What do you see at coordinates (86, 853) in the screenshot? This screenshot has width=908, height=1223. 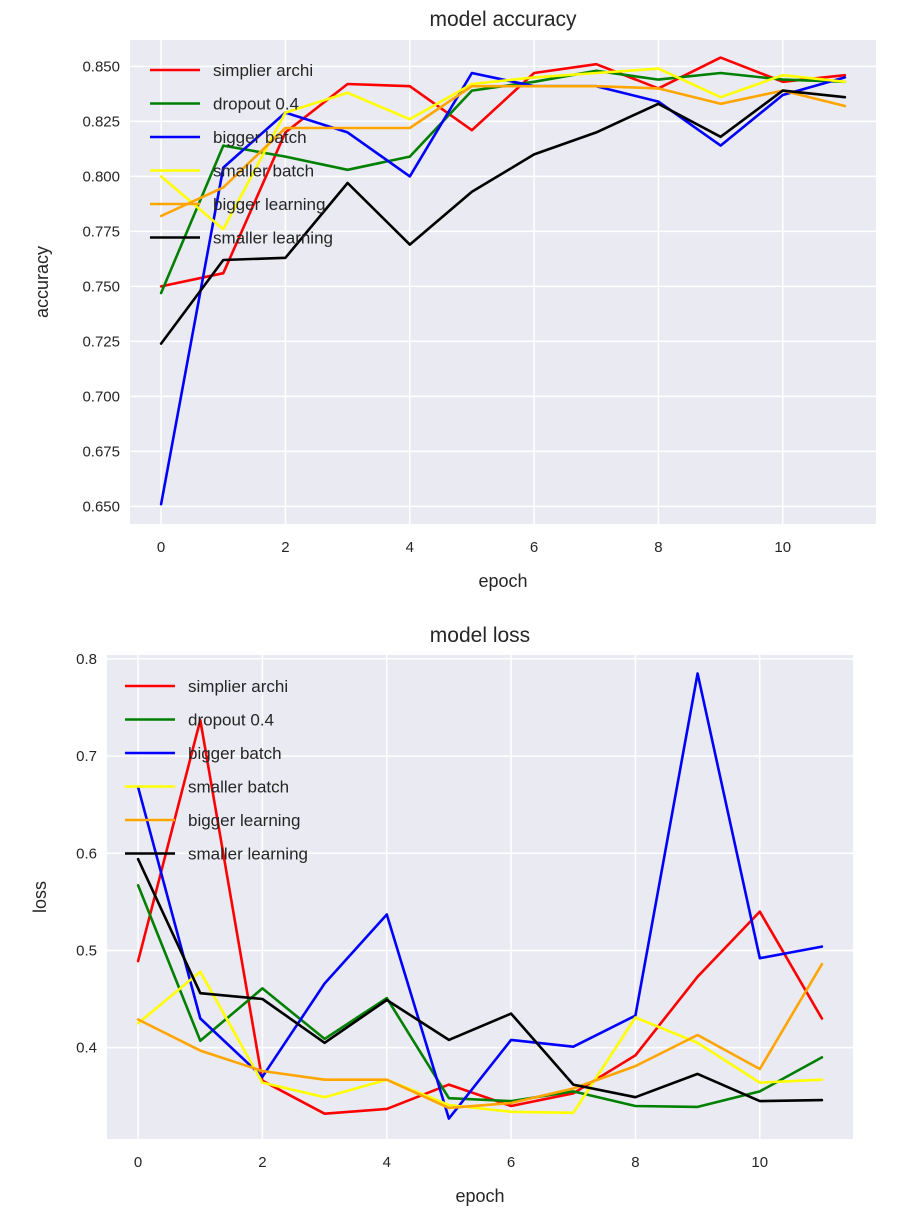 I see `y-tick-label: 0.6` at bounding box center [86, 853].